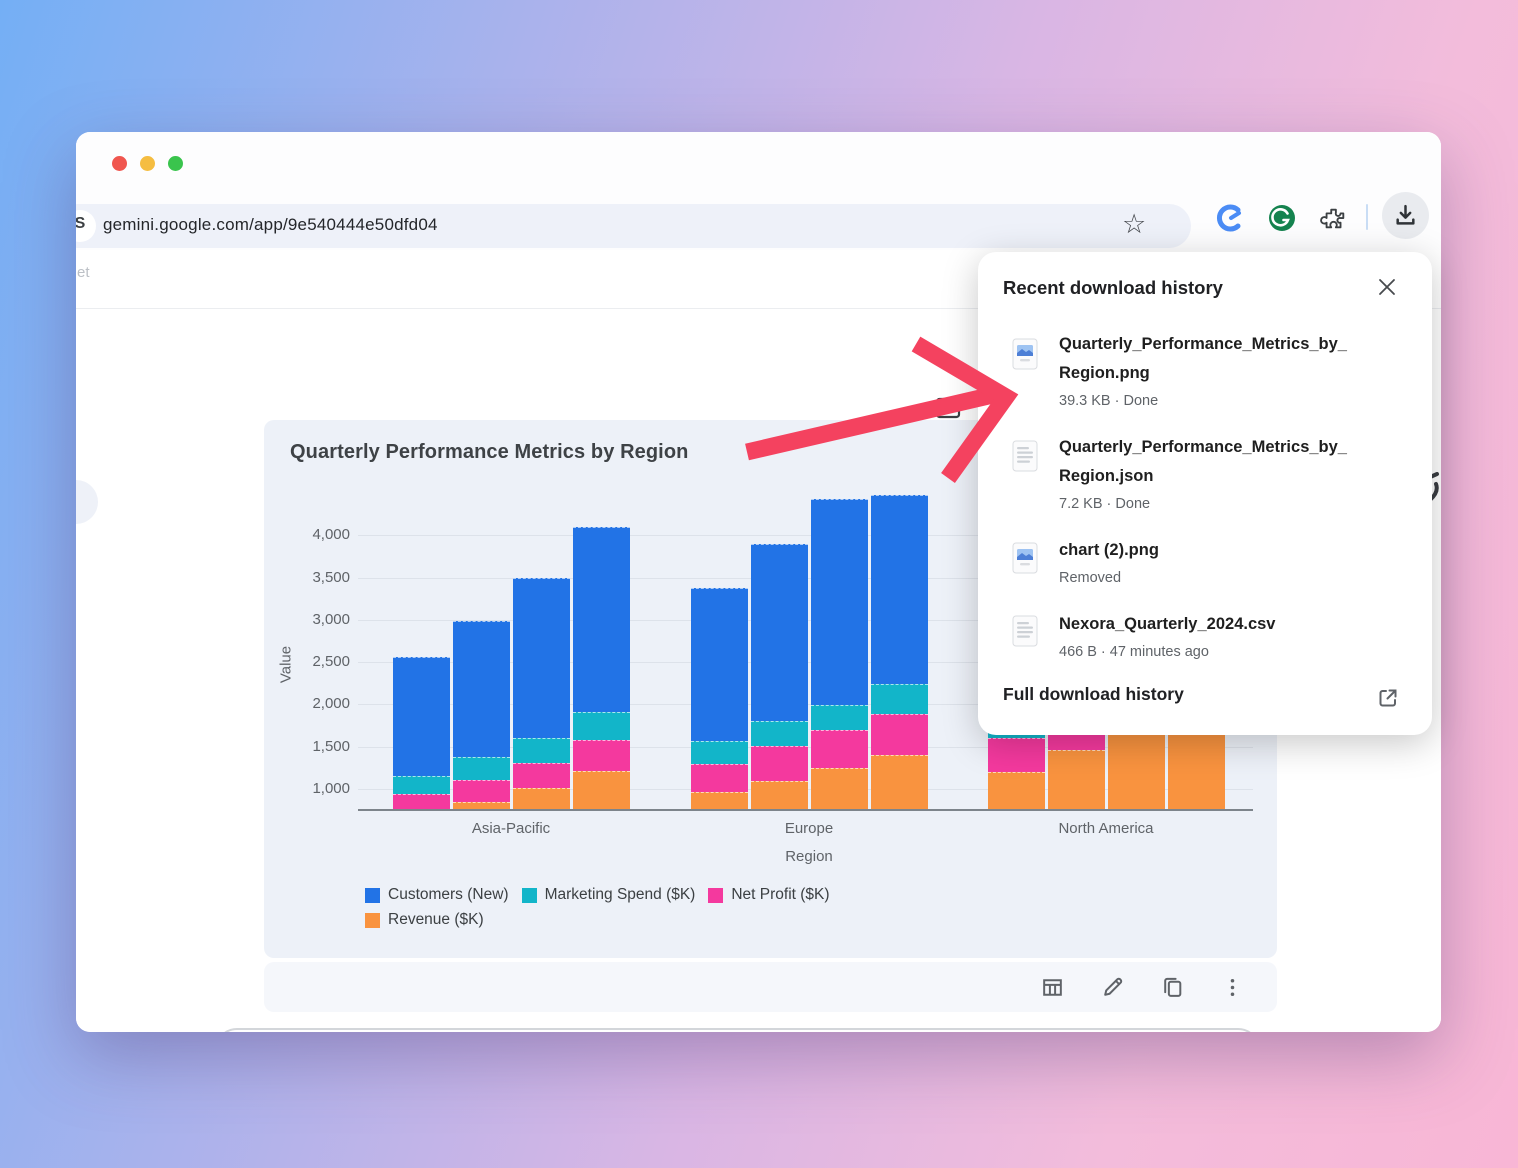 The image size is (1518, 1168). Describe the element at coordinates (436, 919) in the screenshot. I see `legend-label: Revenue ($K)` at that location.